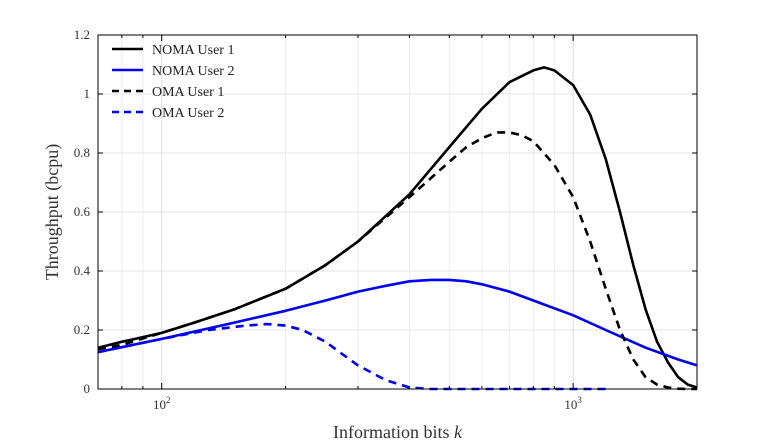  I want to click on legend-label: NOMA User 2, so click(193, 71).